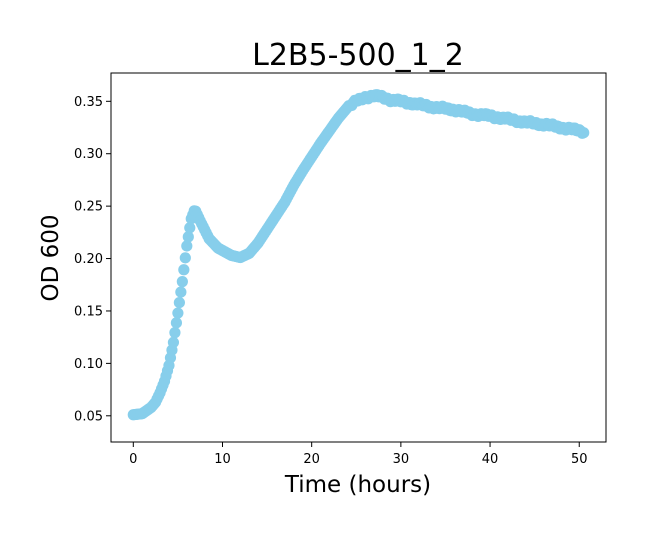 This screenshot has width=649, height=536. Describe the element at coordinates (222, 459) in the screenshot. I see `x-tick-label: 10` at that location.